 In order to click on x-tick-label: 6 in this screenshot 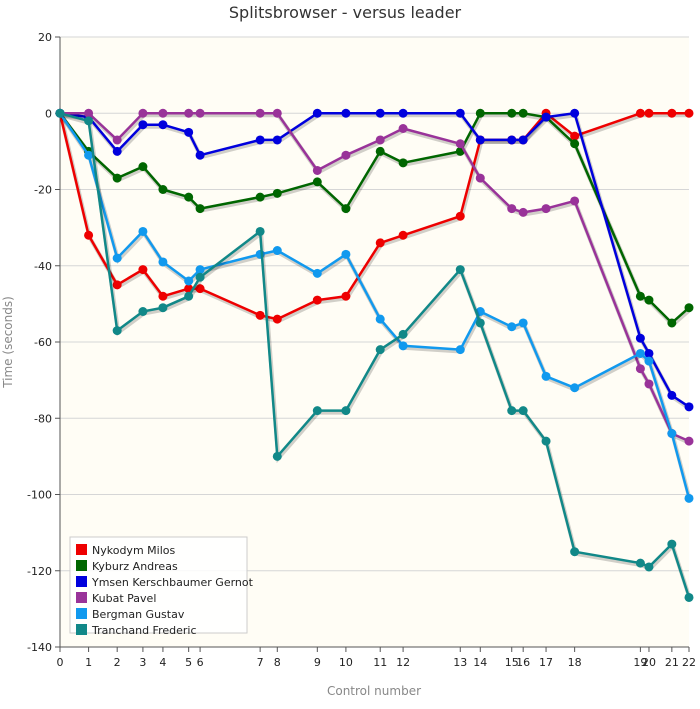, I will do `click(200, 662)`.